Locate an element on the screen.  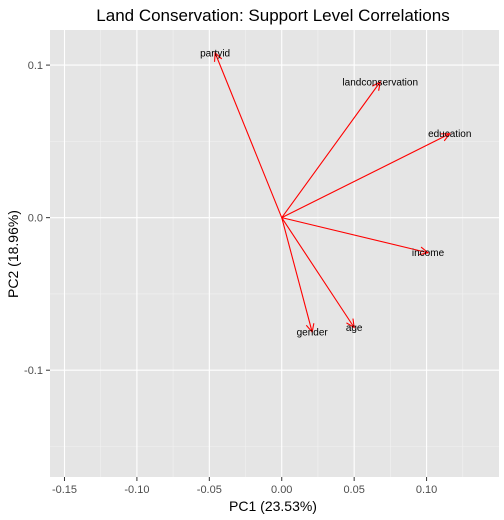
arrowhead-landconservation is located at coordinates (376, 85).